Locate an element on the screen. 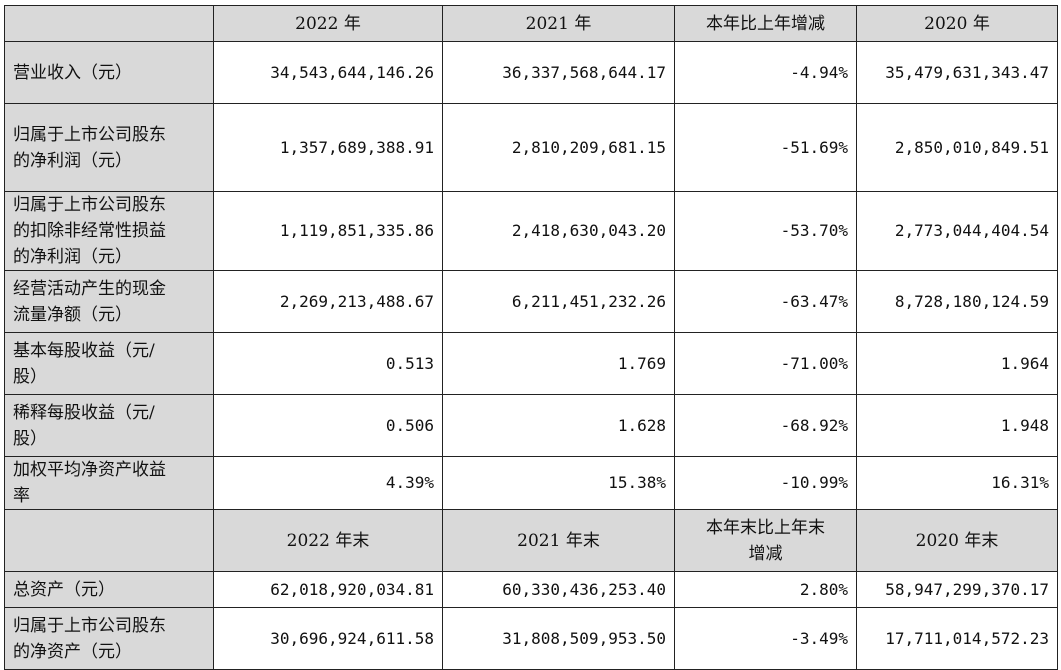 This screenshot has width=1061, height=670. row-label-line: 的扣除非经常性损益 is located at coordinates (89, 231).